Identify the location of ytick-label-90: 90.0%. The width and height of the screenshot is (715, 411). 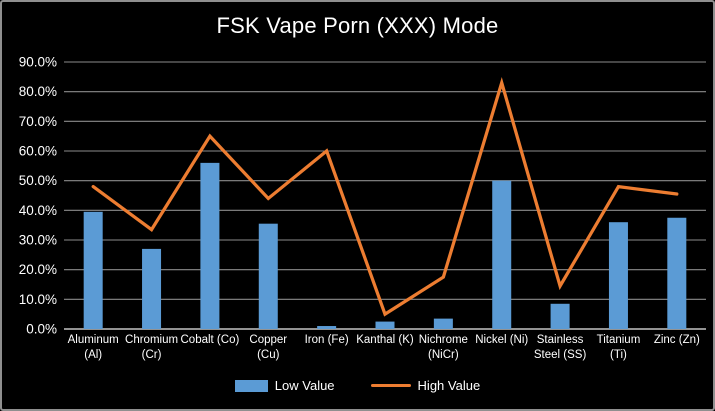
(38, 62).